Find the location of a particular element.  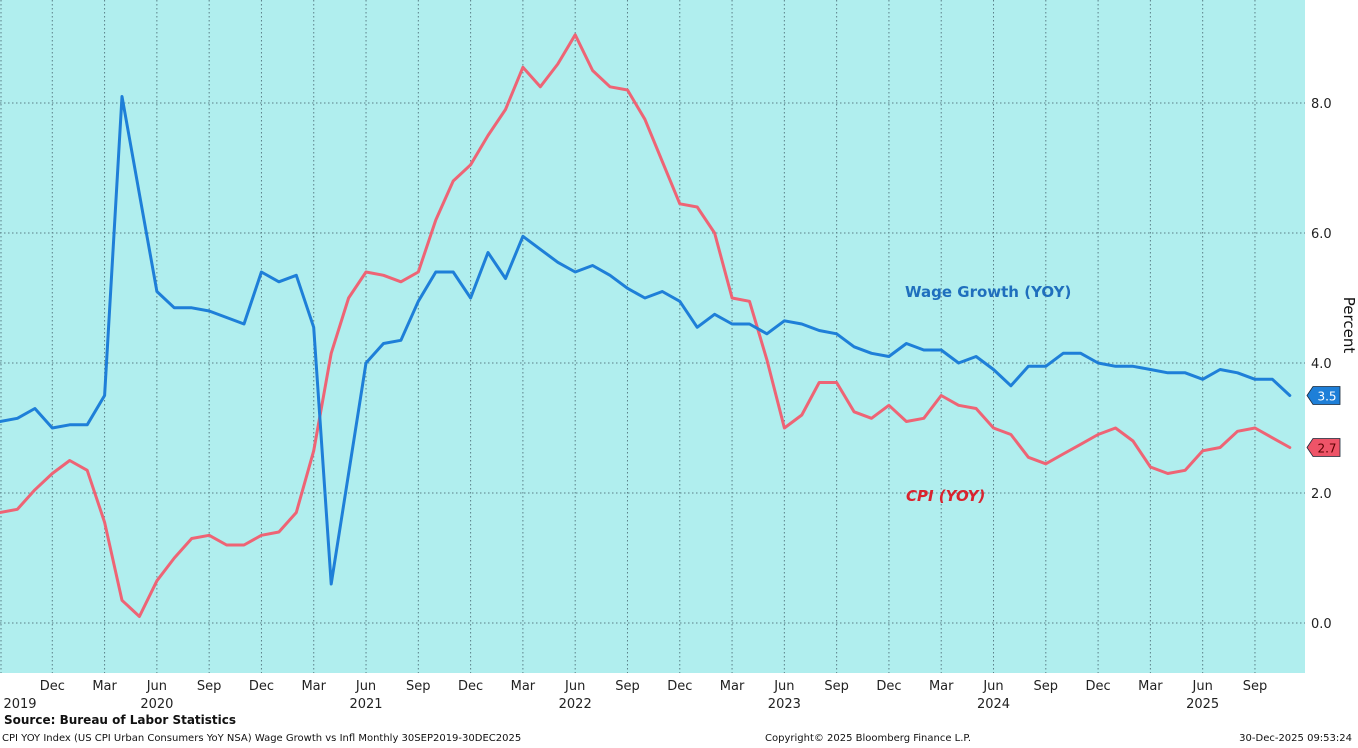

y-tick-label: 0.0 is located at coordinates (1321, 624).